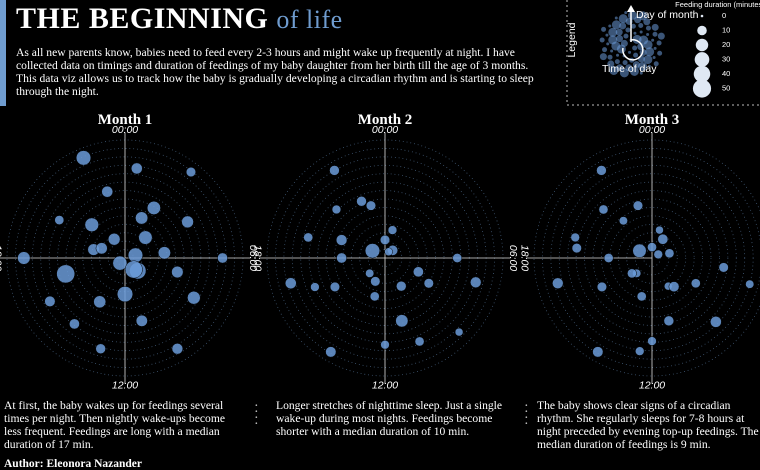 The height and width of the screenshot is (470, 760). I want to click on author: Author: Eleonora Nazander, so click(73, 464).